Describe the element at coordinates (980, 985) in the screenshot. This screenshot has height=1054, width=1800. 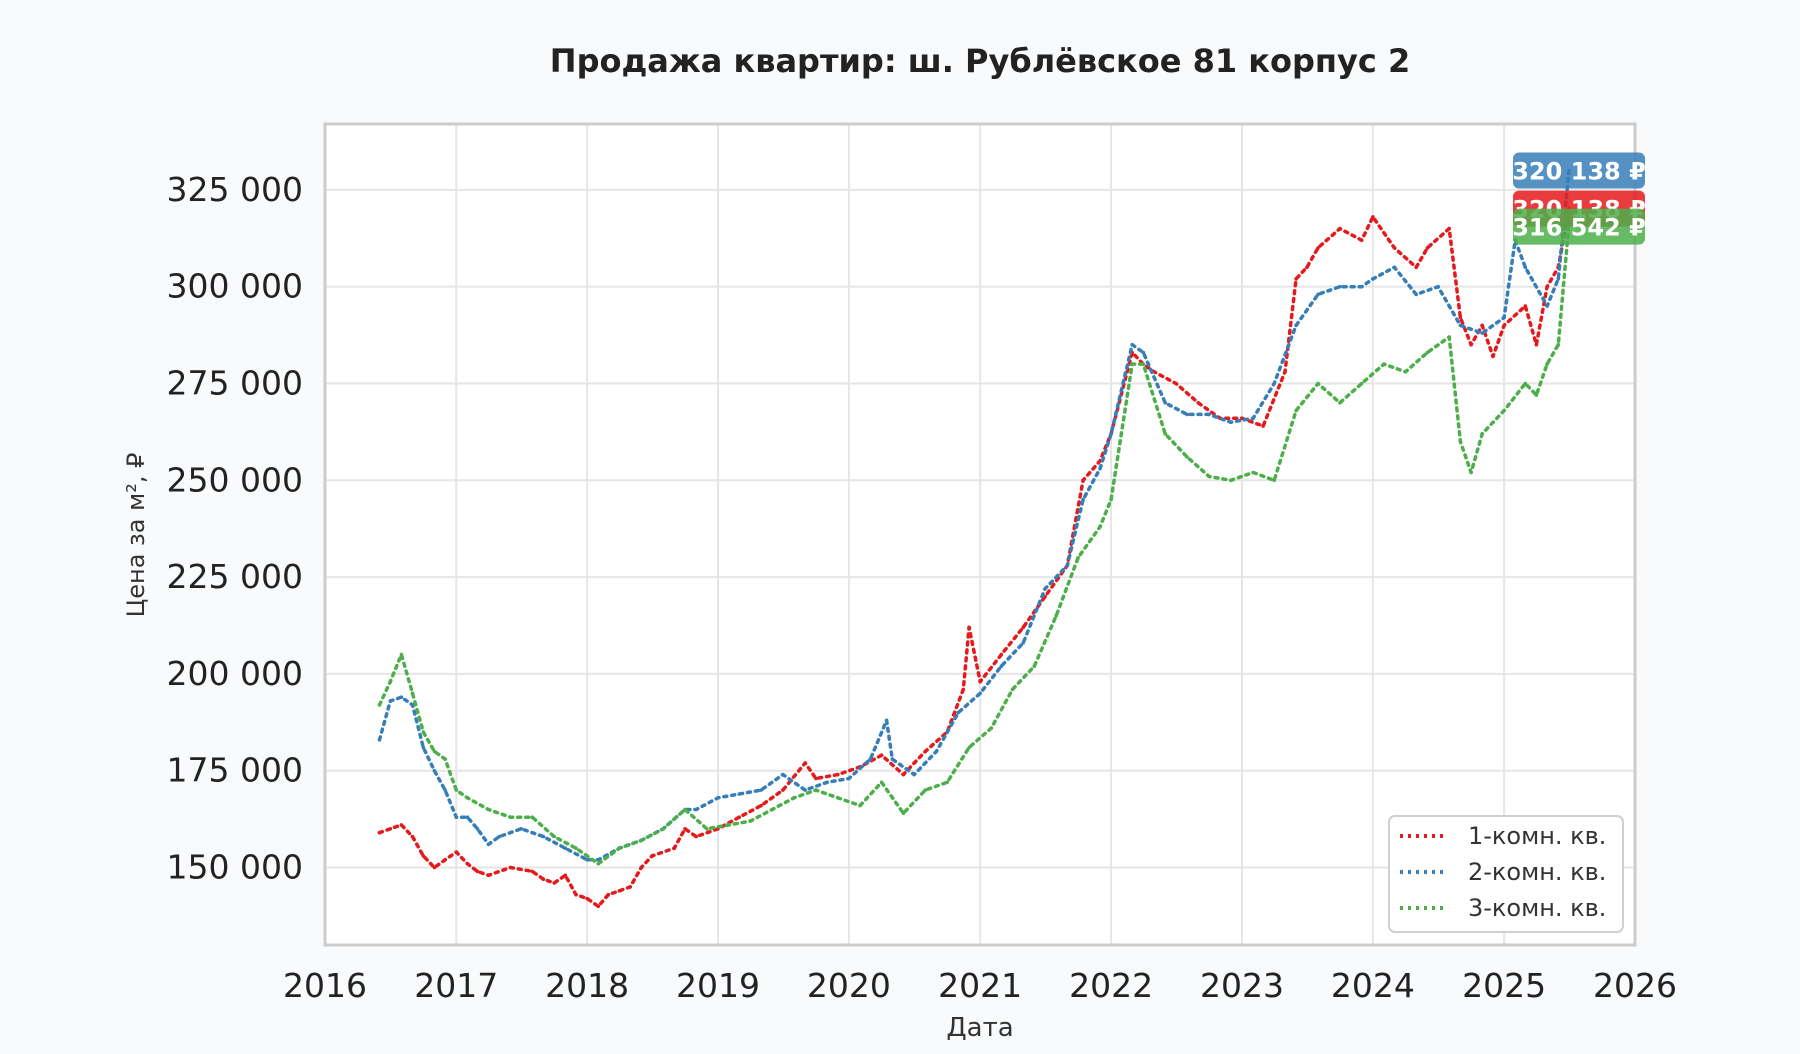
I see `x-tick-label: 2021` at that location.